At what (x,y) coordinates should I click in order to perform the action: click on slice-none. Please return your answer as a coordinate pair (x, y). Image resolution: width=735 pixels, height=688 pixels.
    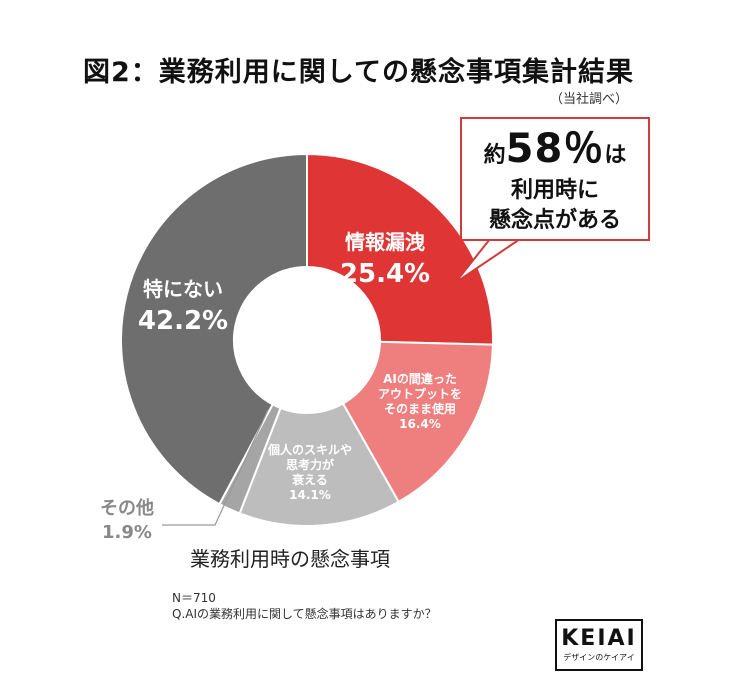
    Looking at the image, I should click on (214, 329).